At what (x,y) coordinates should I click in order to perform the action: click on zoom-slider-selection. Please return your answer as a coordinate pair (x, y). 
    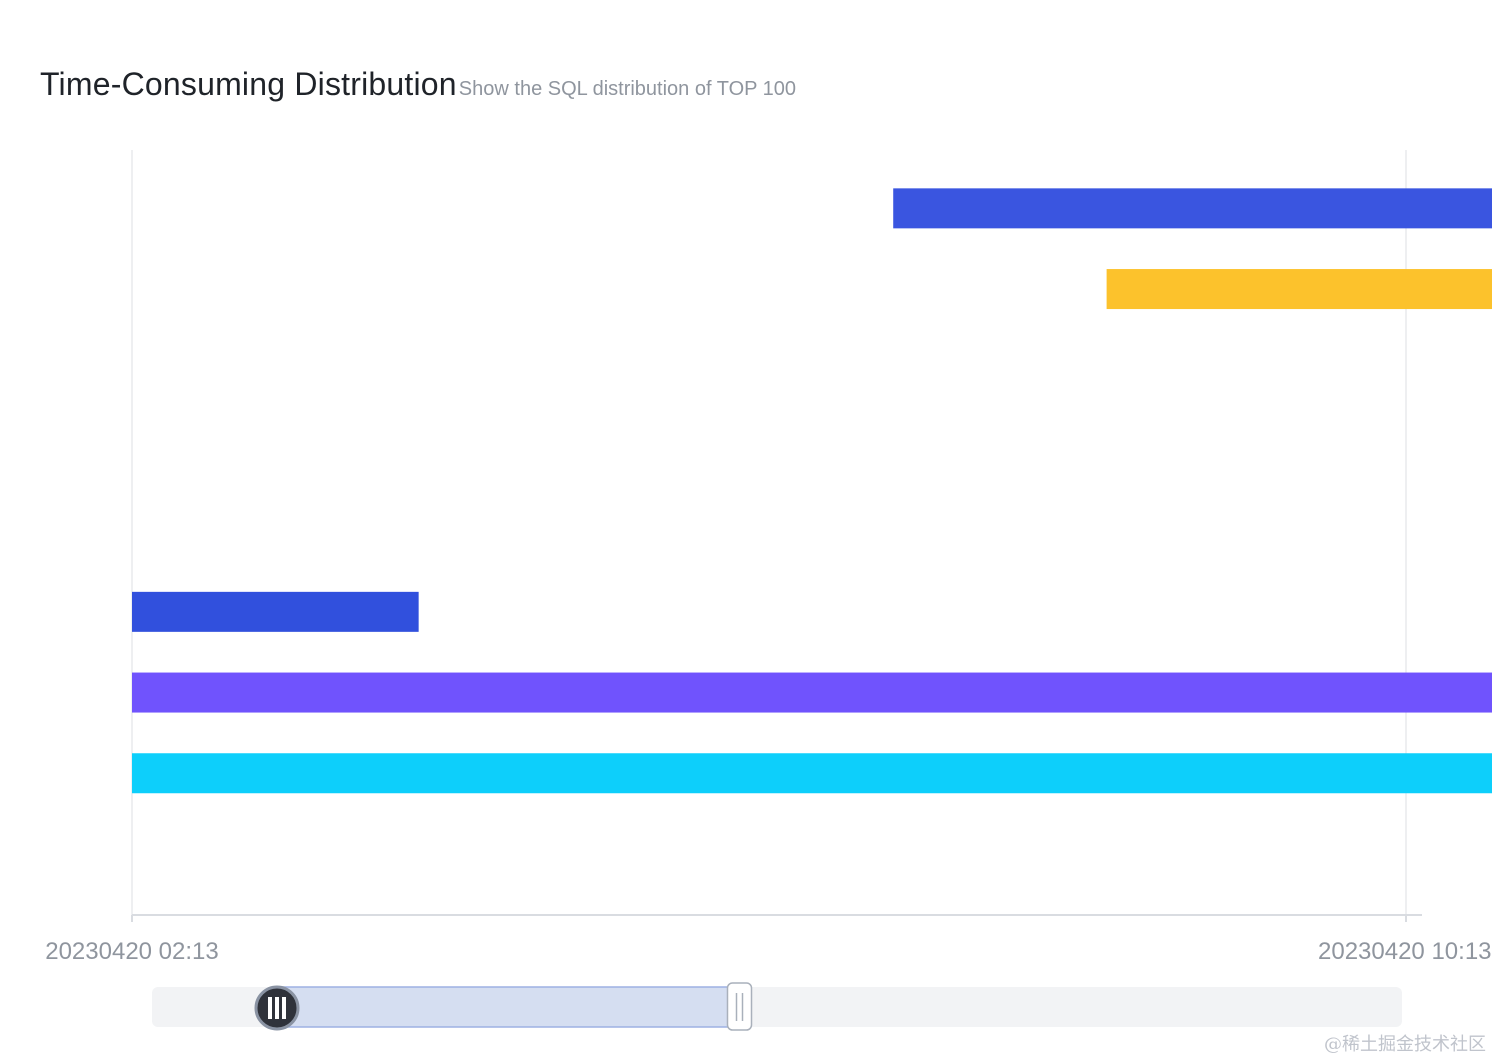
    Looking at the image, I should click on (508, 1007).